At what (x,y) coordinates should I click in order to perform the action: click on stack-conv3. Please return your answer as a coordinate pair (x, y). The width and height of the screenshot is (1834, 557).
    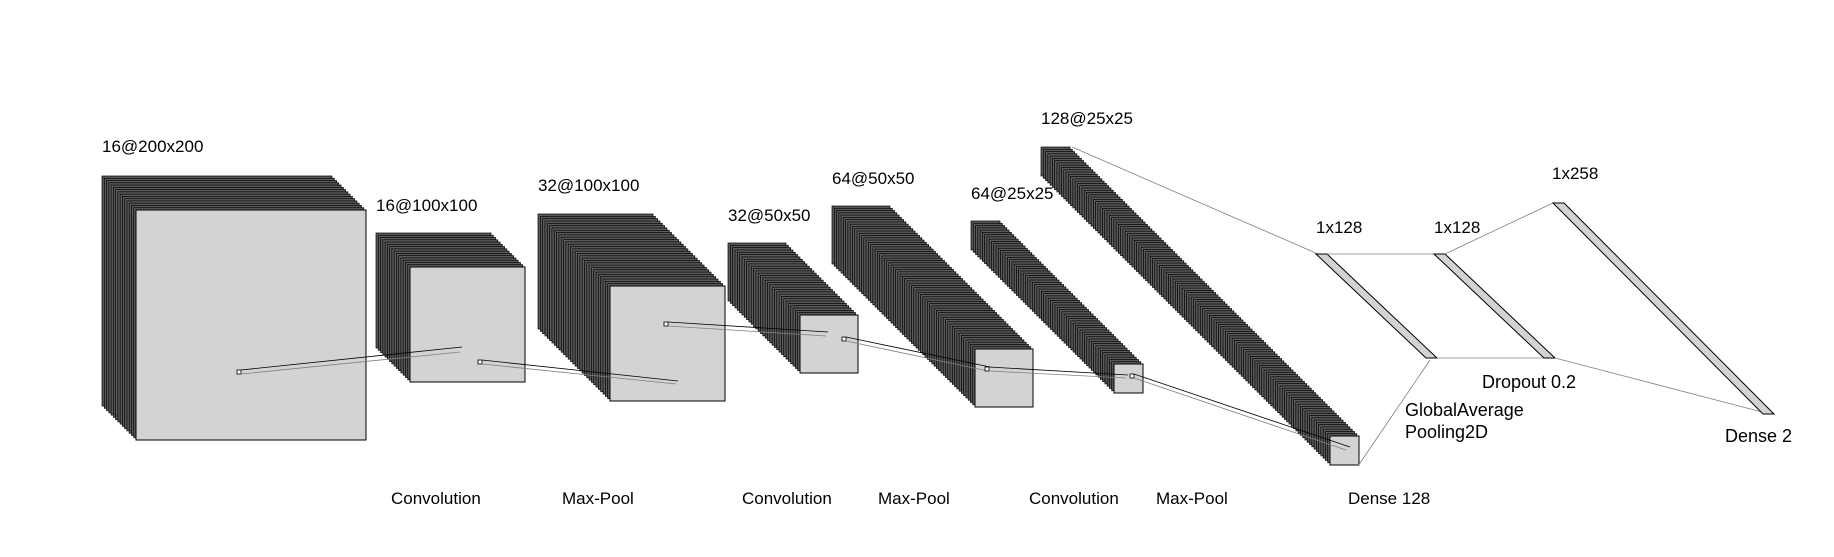
    Looking at the image, I should click on (1057, 307).